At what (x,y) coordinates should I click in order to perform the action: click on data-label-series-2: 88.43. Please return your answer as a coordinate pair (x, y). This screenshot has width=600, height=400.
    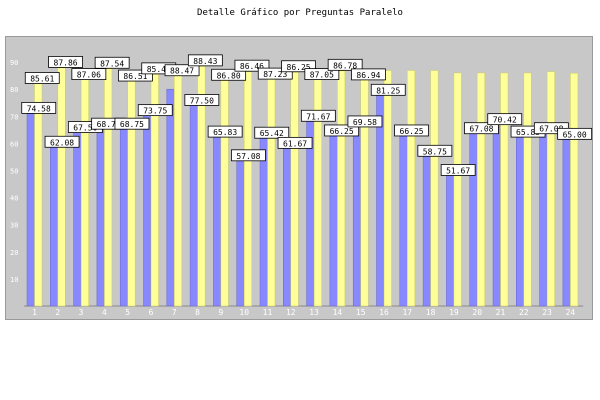
    Looking at the image, I should click on (205, 61).